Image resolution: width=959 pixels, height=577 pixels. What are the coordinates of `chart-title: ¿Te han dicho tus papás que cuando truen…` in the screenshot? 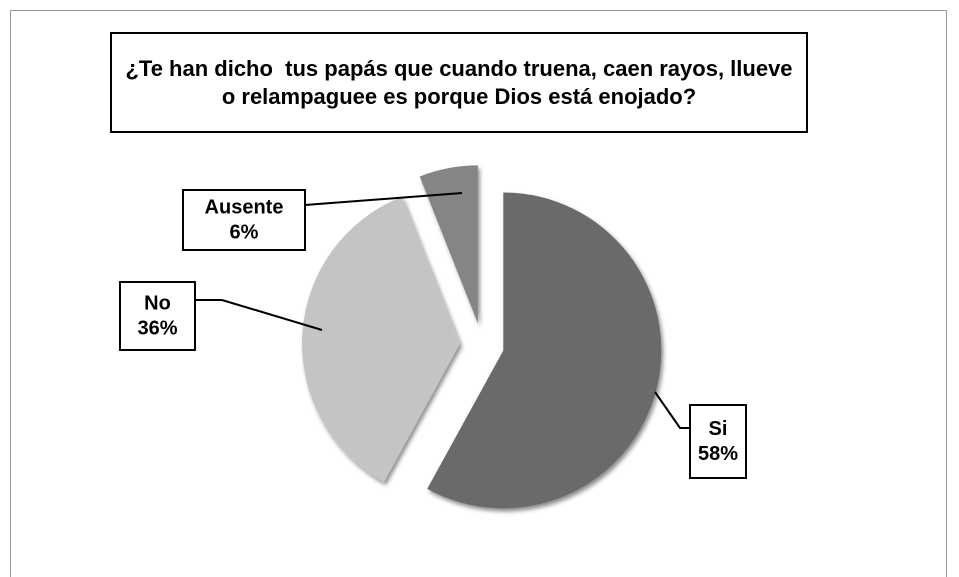 It's located at (459, 82).